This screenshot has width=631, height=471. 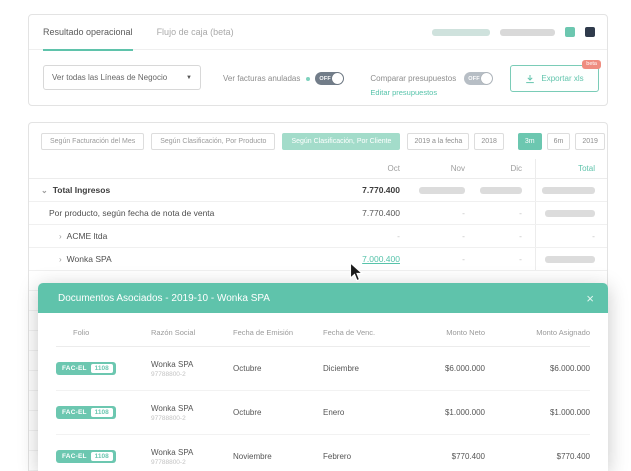 What do you see at coordinates (263, 332) in the screenshot?
I see `column-fecha-emision: Fecha de Emisión` at bounding box center [263, 332].